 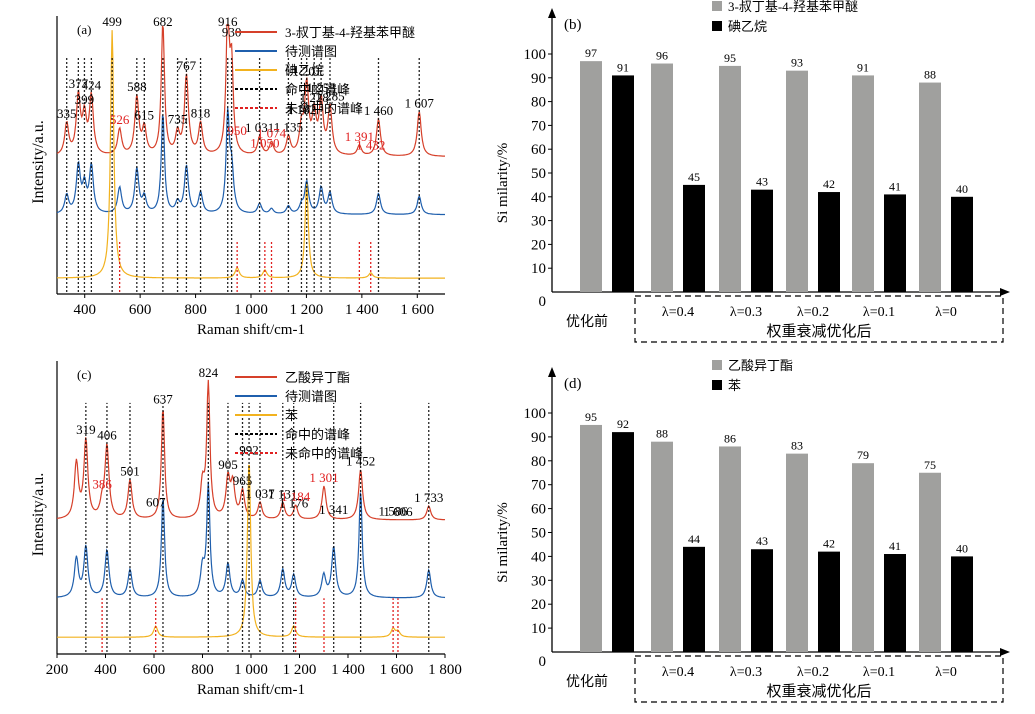 I want to click on peak-label: 424, so click(x=92, y=84).